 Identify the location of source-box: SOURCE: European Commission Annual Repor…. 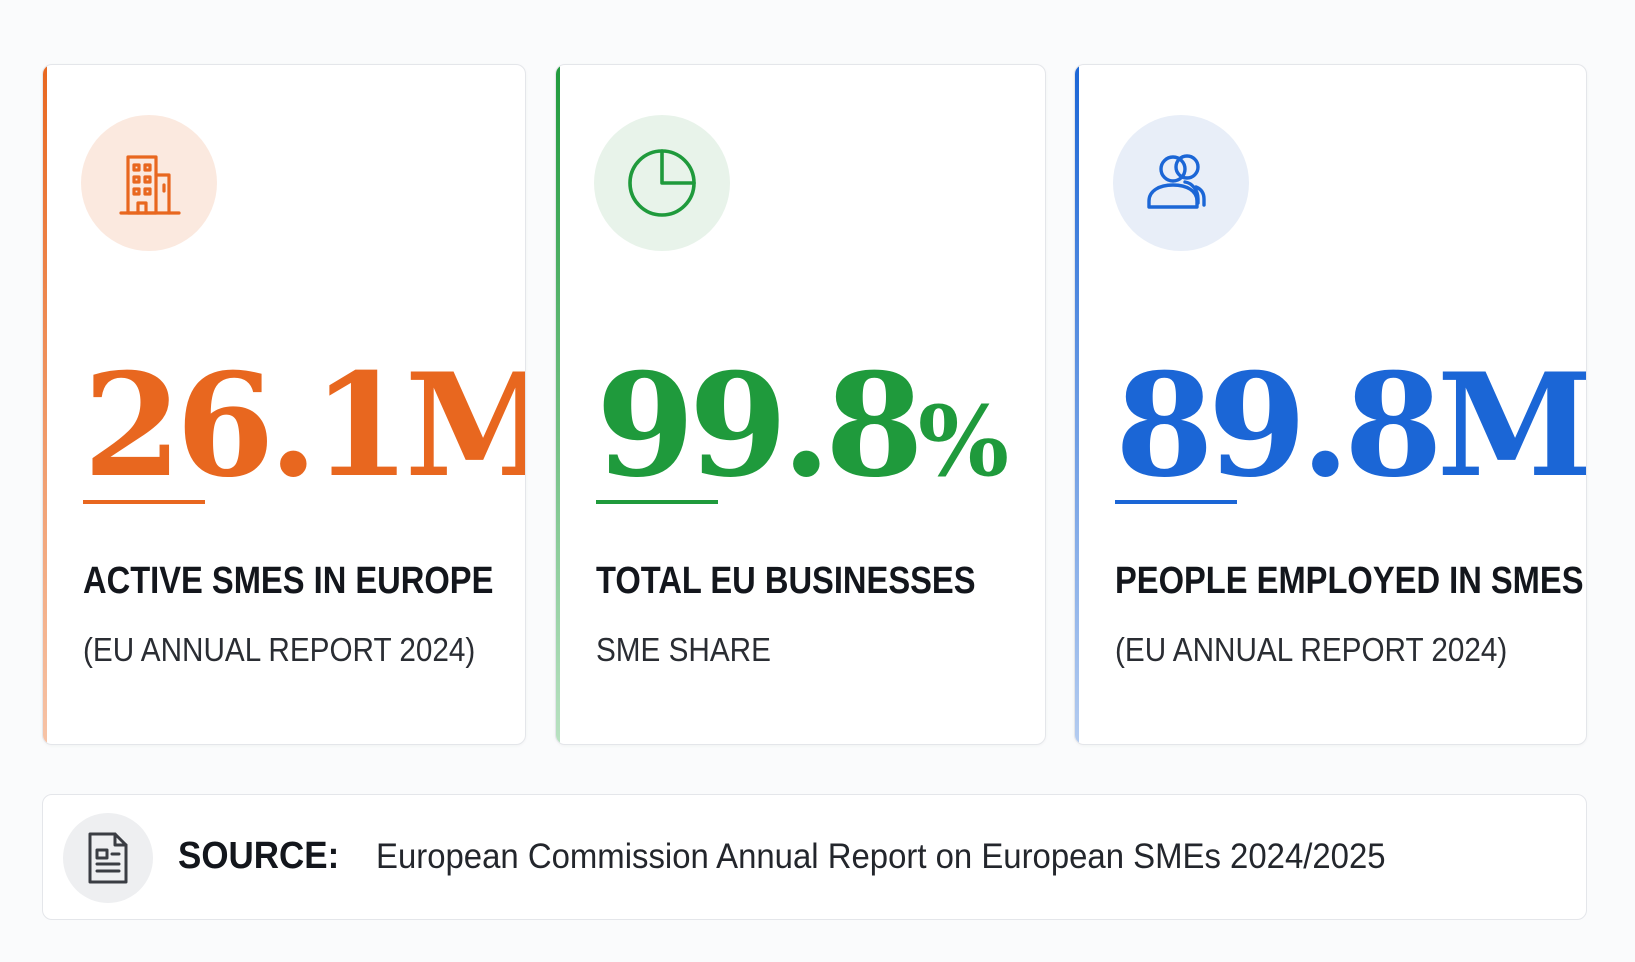
(814, 857).